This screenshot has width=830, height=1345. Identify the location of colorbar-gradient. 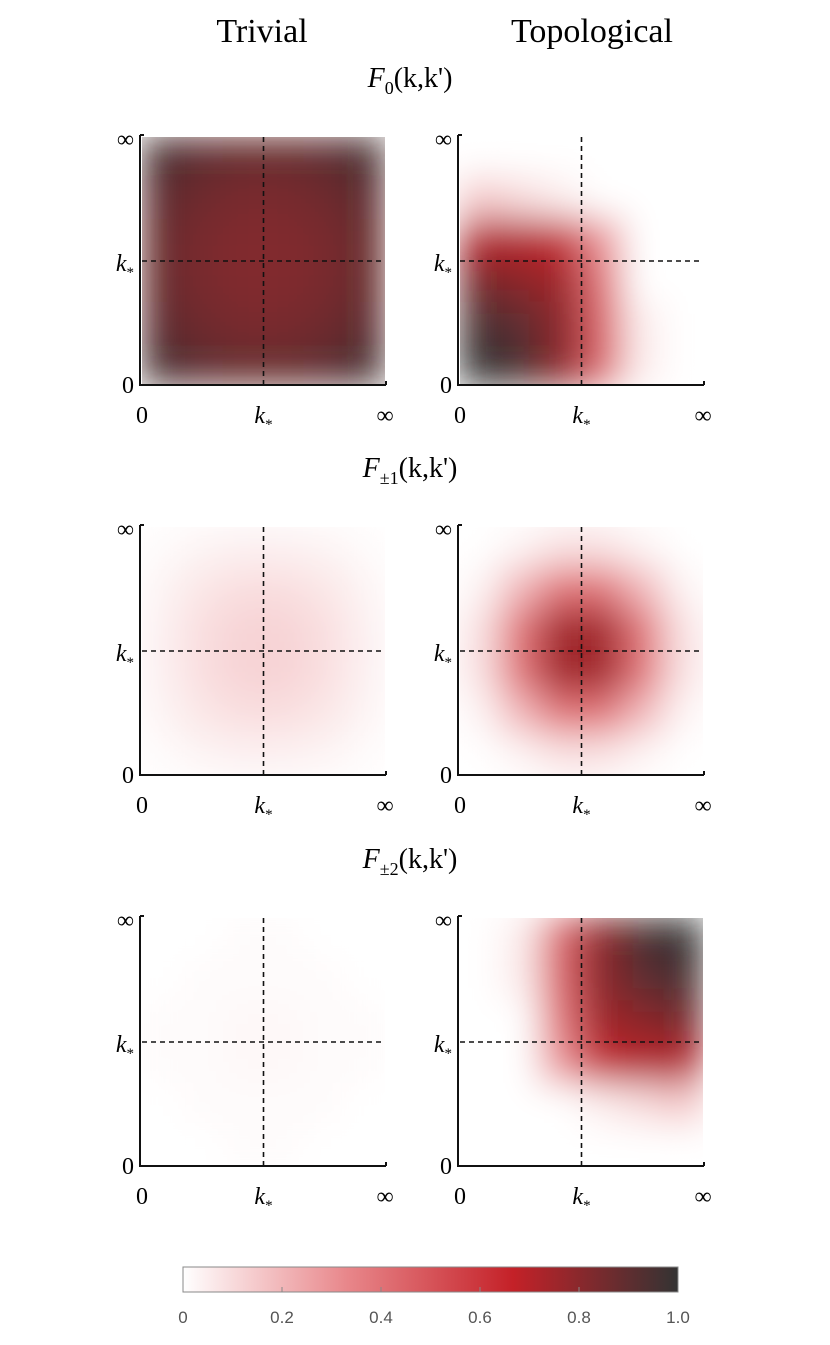
(430, 1279).